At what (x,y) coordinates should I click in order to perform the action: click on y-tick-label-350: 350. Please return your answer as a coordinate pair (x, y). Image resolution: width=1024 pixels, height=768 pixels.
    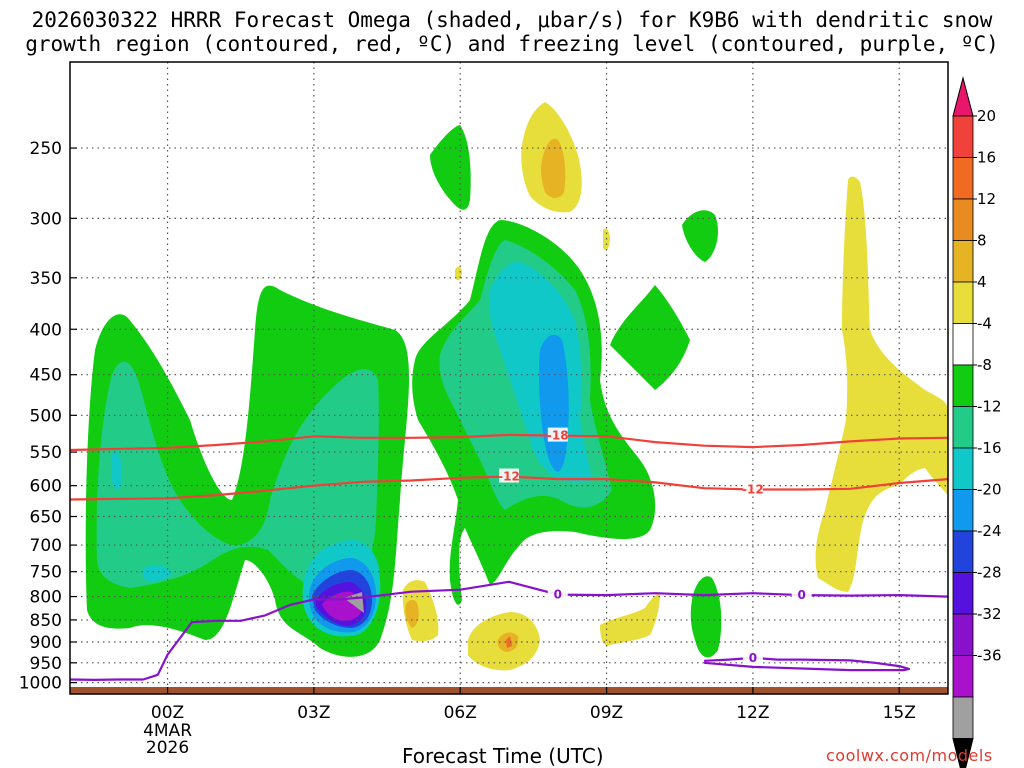
    Looking at the image, I should click on (46, 279).